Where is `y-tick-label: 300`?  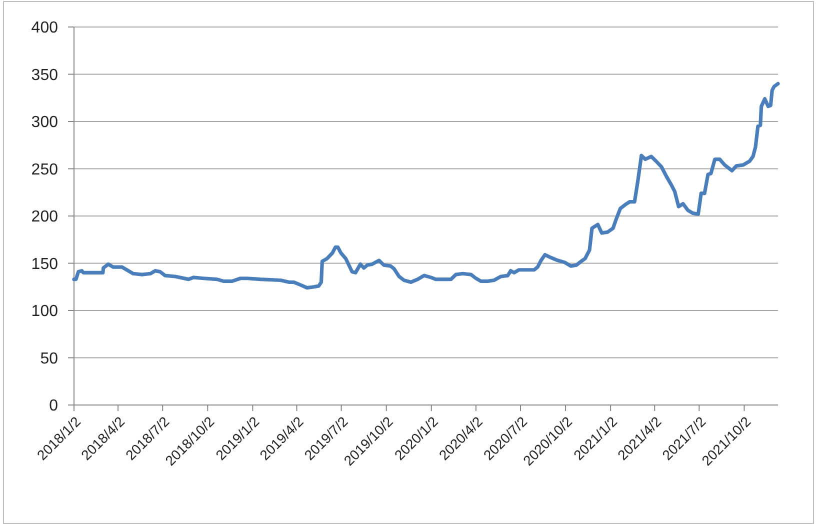
y-tick-label: 300 is located at coordinates (44, 123).